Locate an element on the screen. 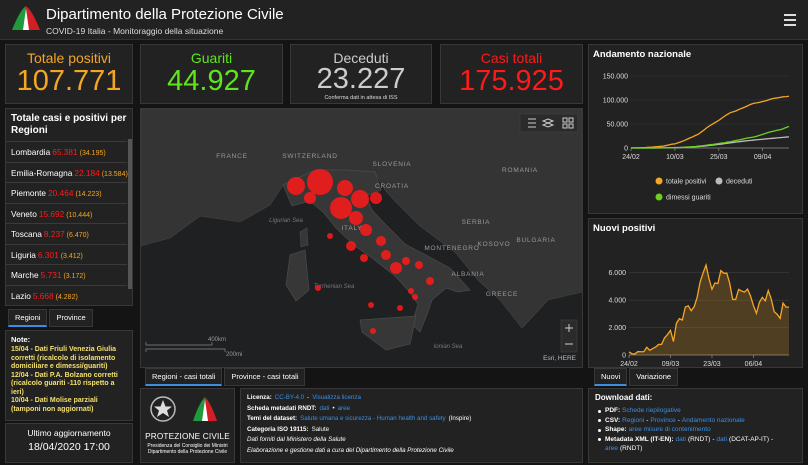 The height and width of the screenshot is (465, 808). text: Scheda metadati RNDT: is located at coordinates (282, 408).